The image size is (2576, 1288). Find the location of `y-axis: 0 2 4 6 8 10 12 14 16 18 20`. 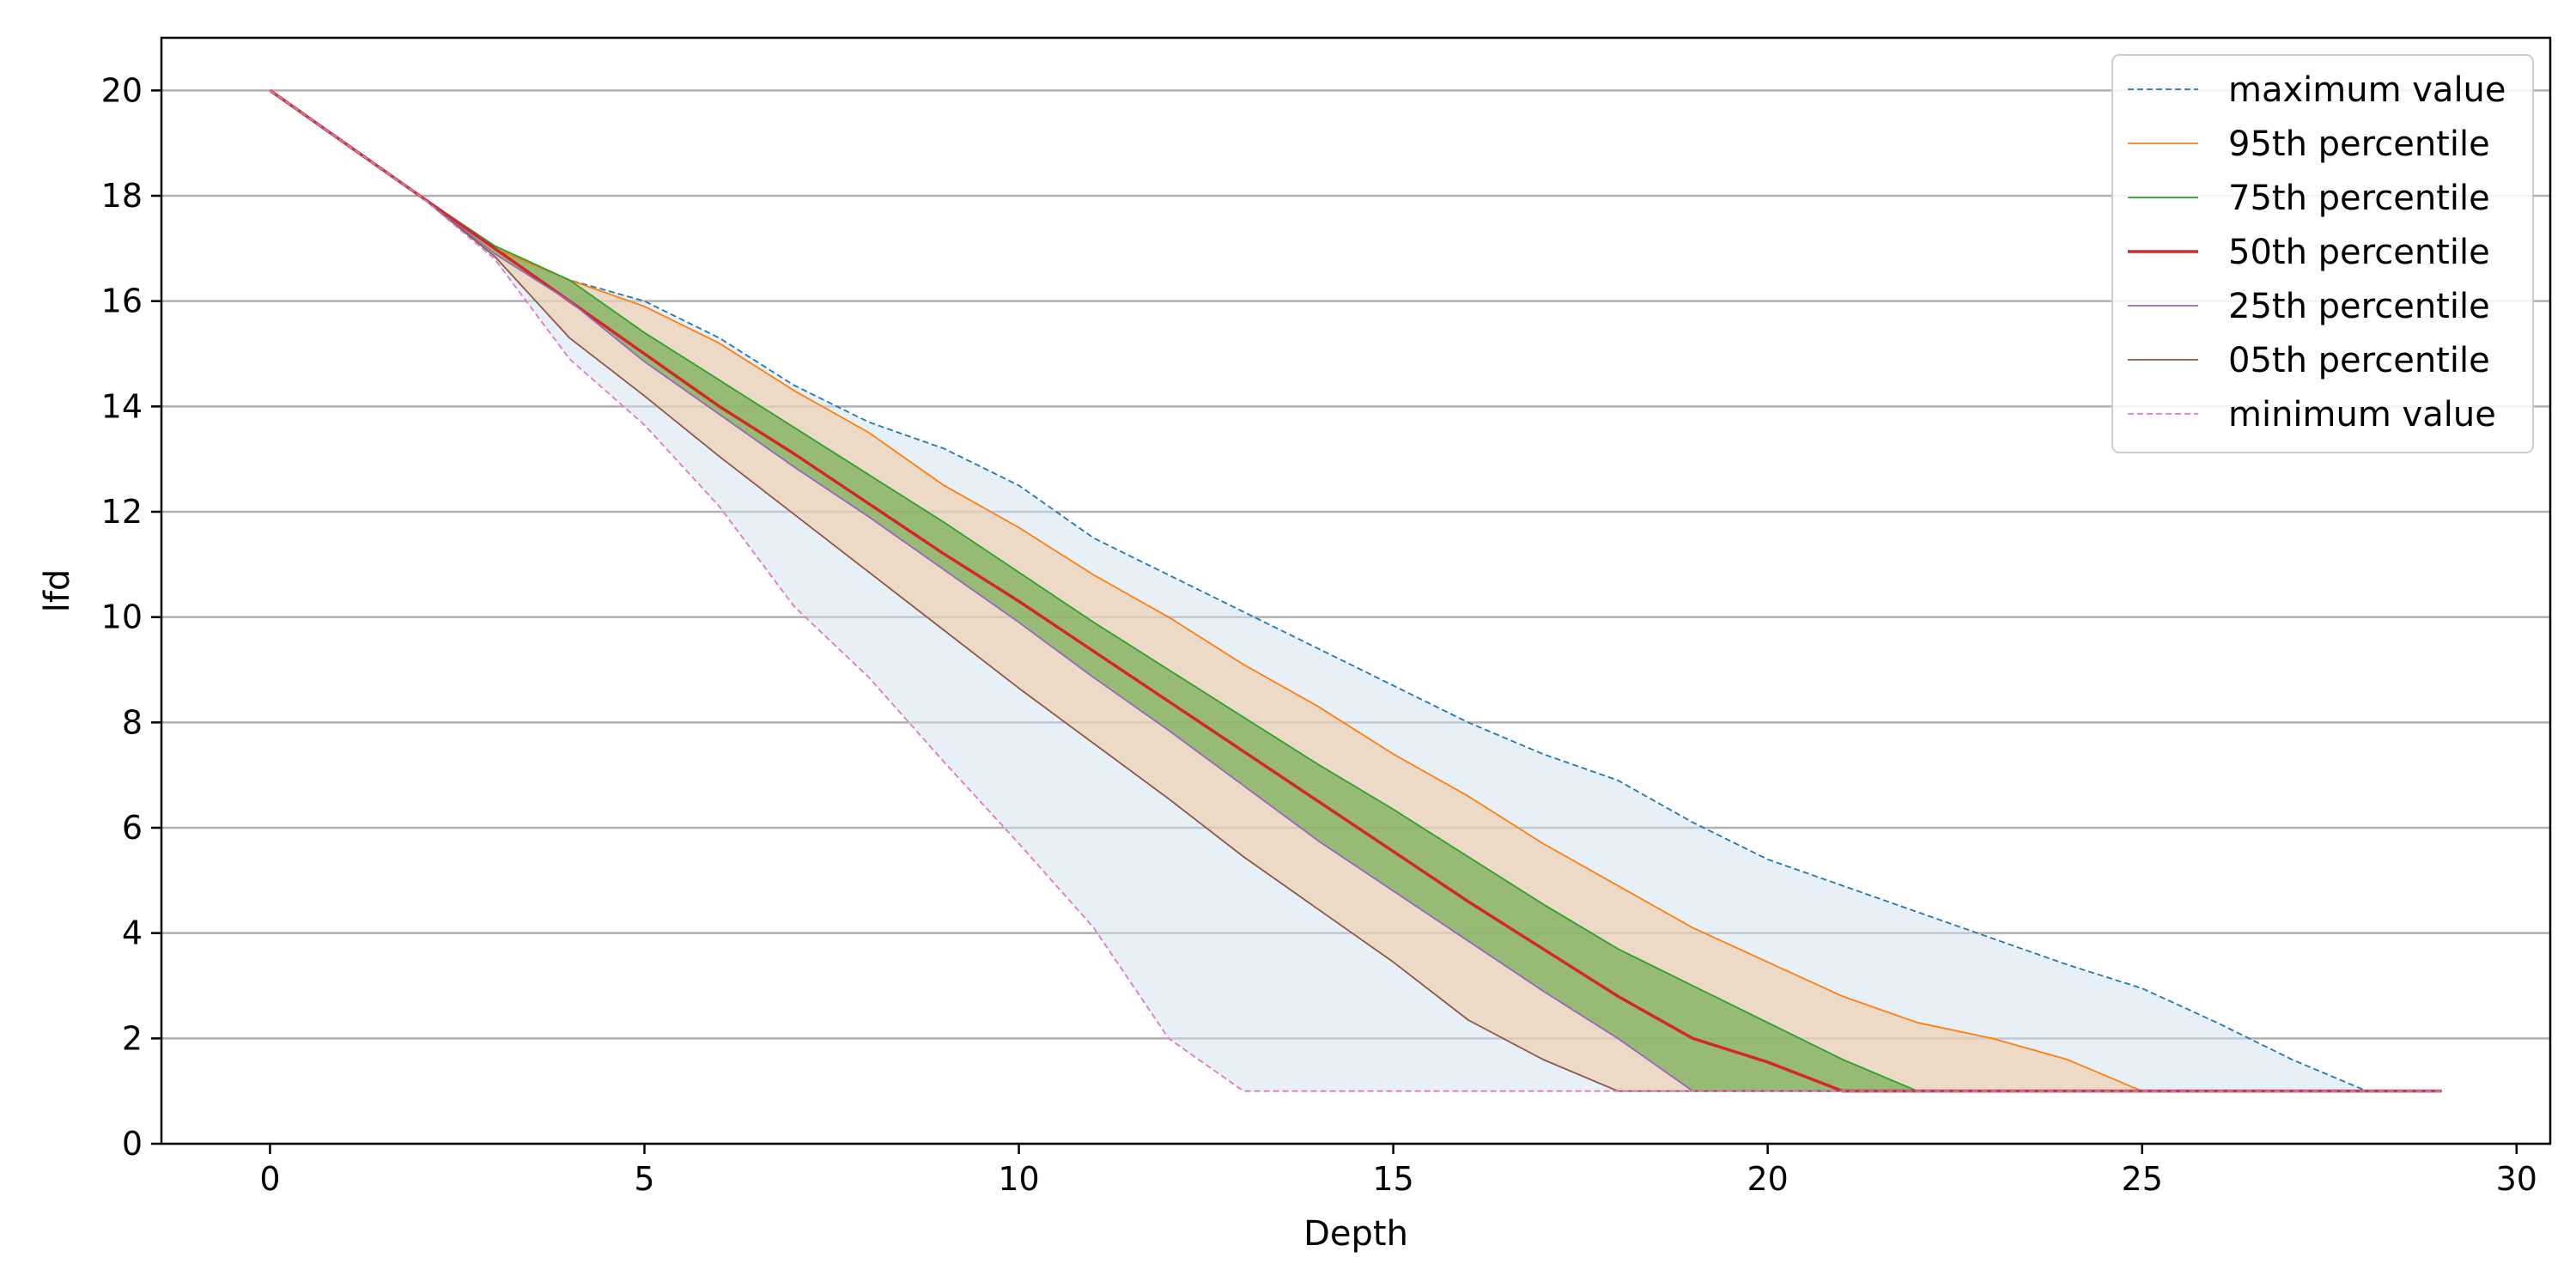

y-axis: 0 2 4 6 8 10 12 14 16 18 20 is located at coordinates (131, 617).